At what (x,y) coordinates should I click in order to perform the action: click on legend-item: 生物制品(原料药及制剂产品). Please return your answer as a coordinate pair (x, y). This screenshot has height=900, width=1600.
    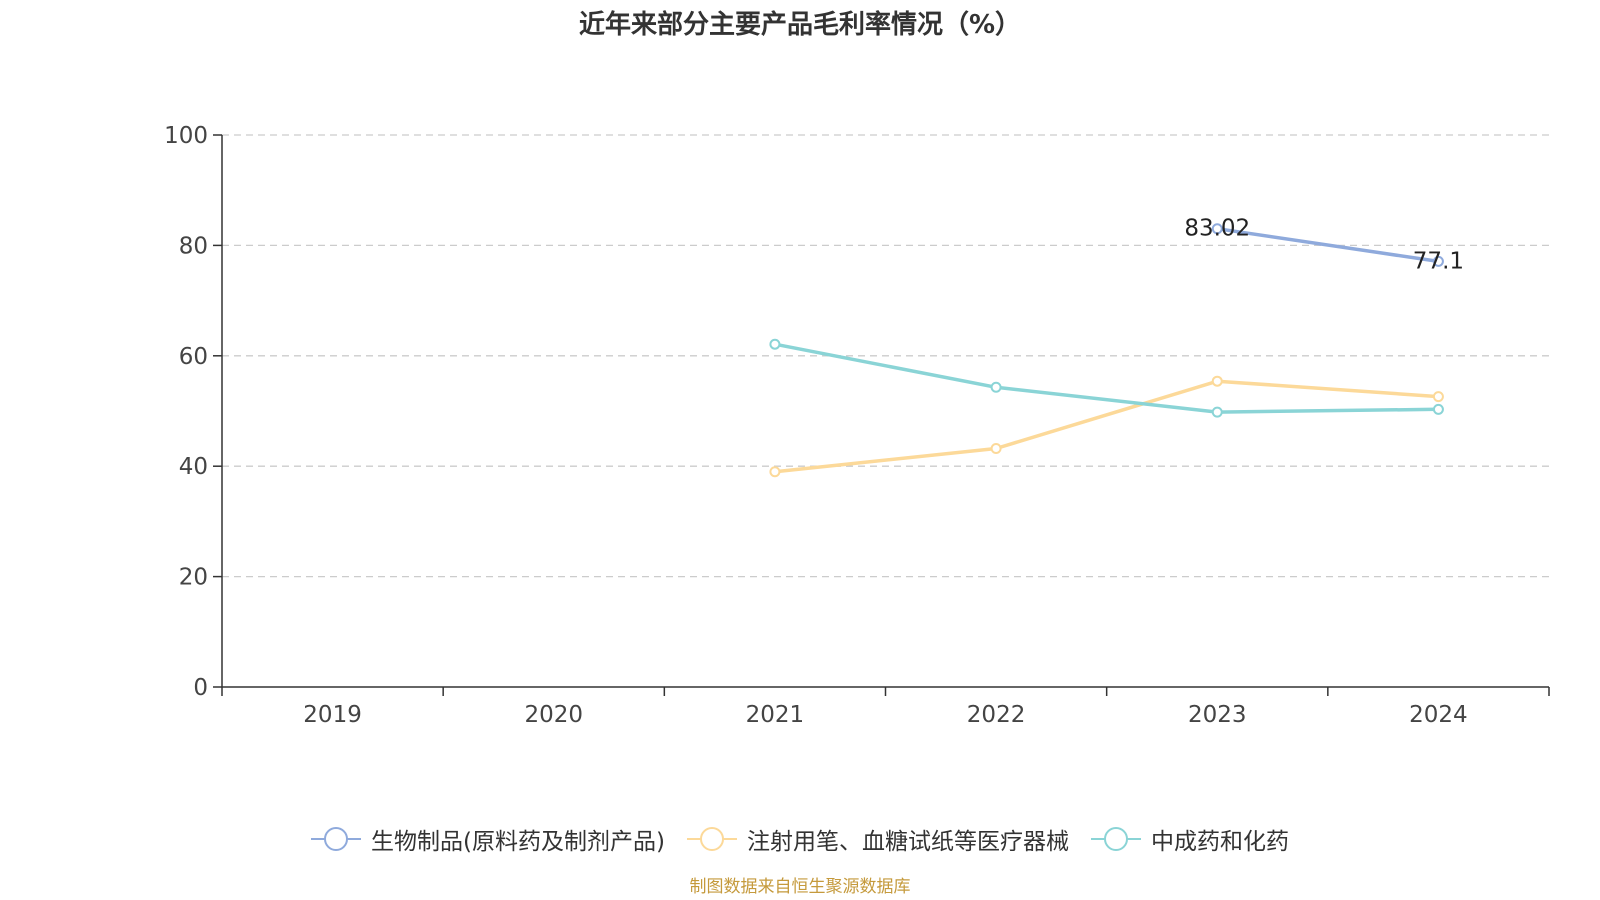
    Looking at the image, I should click on (488, 839).